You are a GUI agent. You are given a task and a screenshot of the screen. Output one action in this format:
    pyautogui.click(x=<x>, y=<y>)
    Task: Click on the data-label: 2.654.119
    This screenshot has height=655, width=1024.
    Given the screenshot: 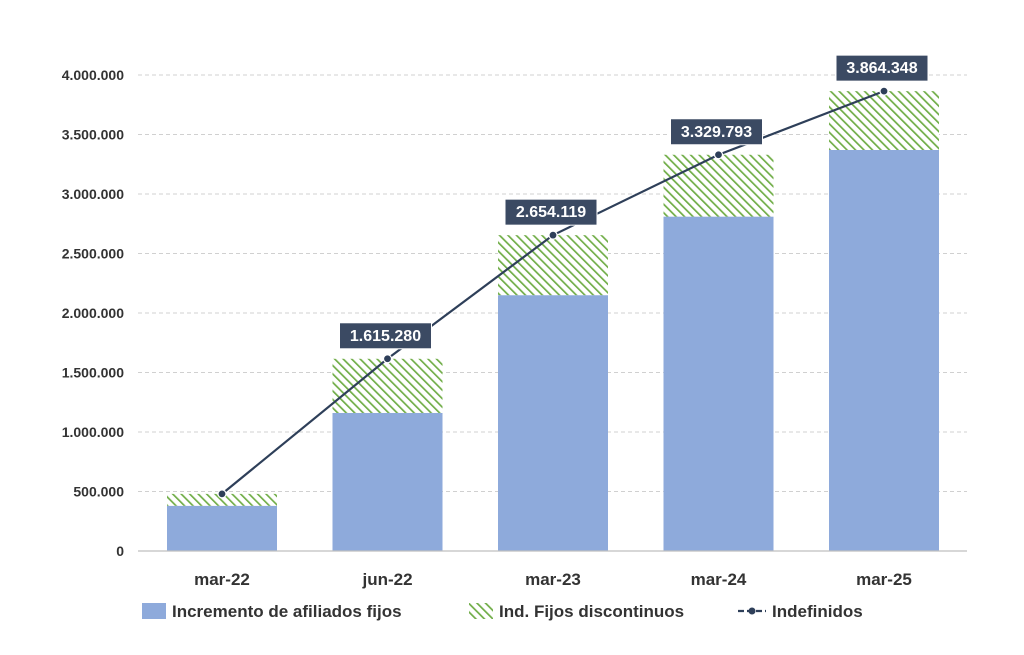 What is the action you would take?
    pyautogui.click(x=551, y=212)
    